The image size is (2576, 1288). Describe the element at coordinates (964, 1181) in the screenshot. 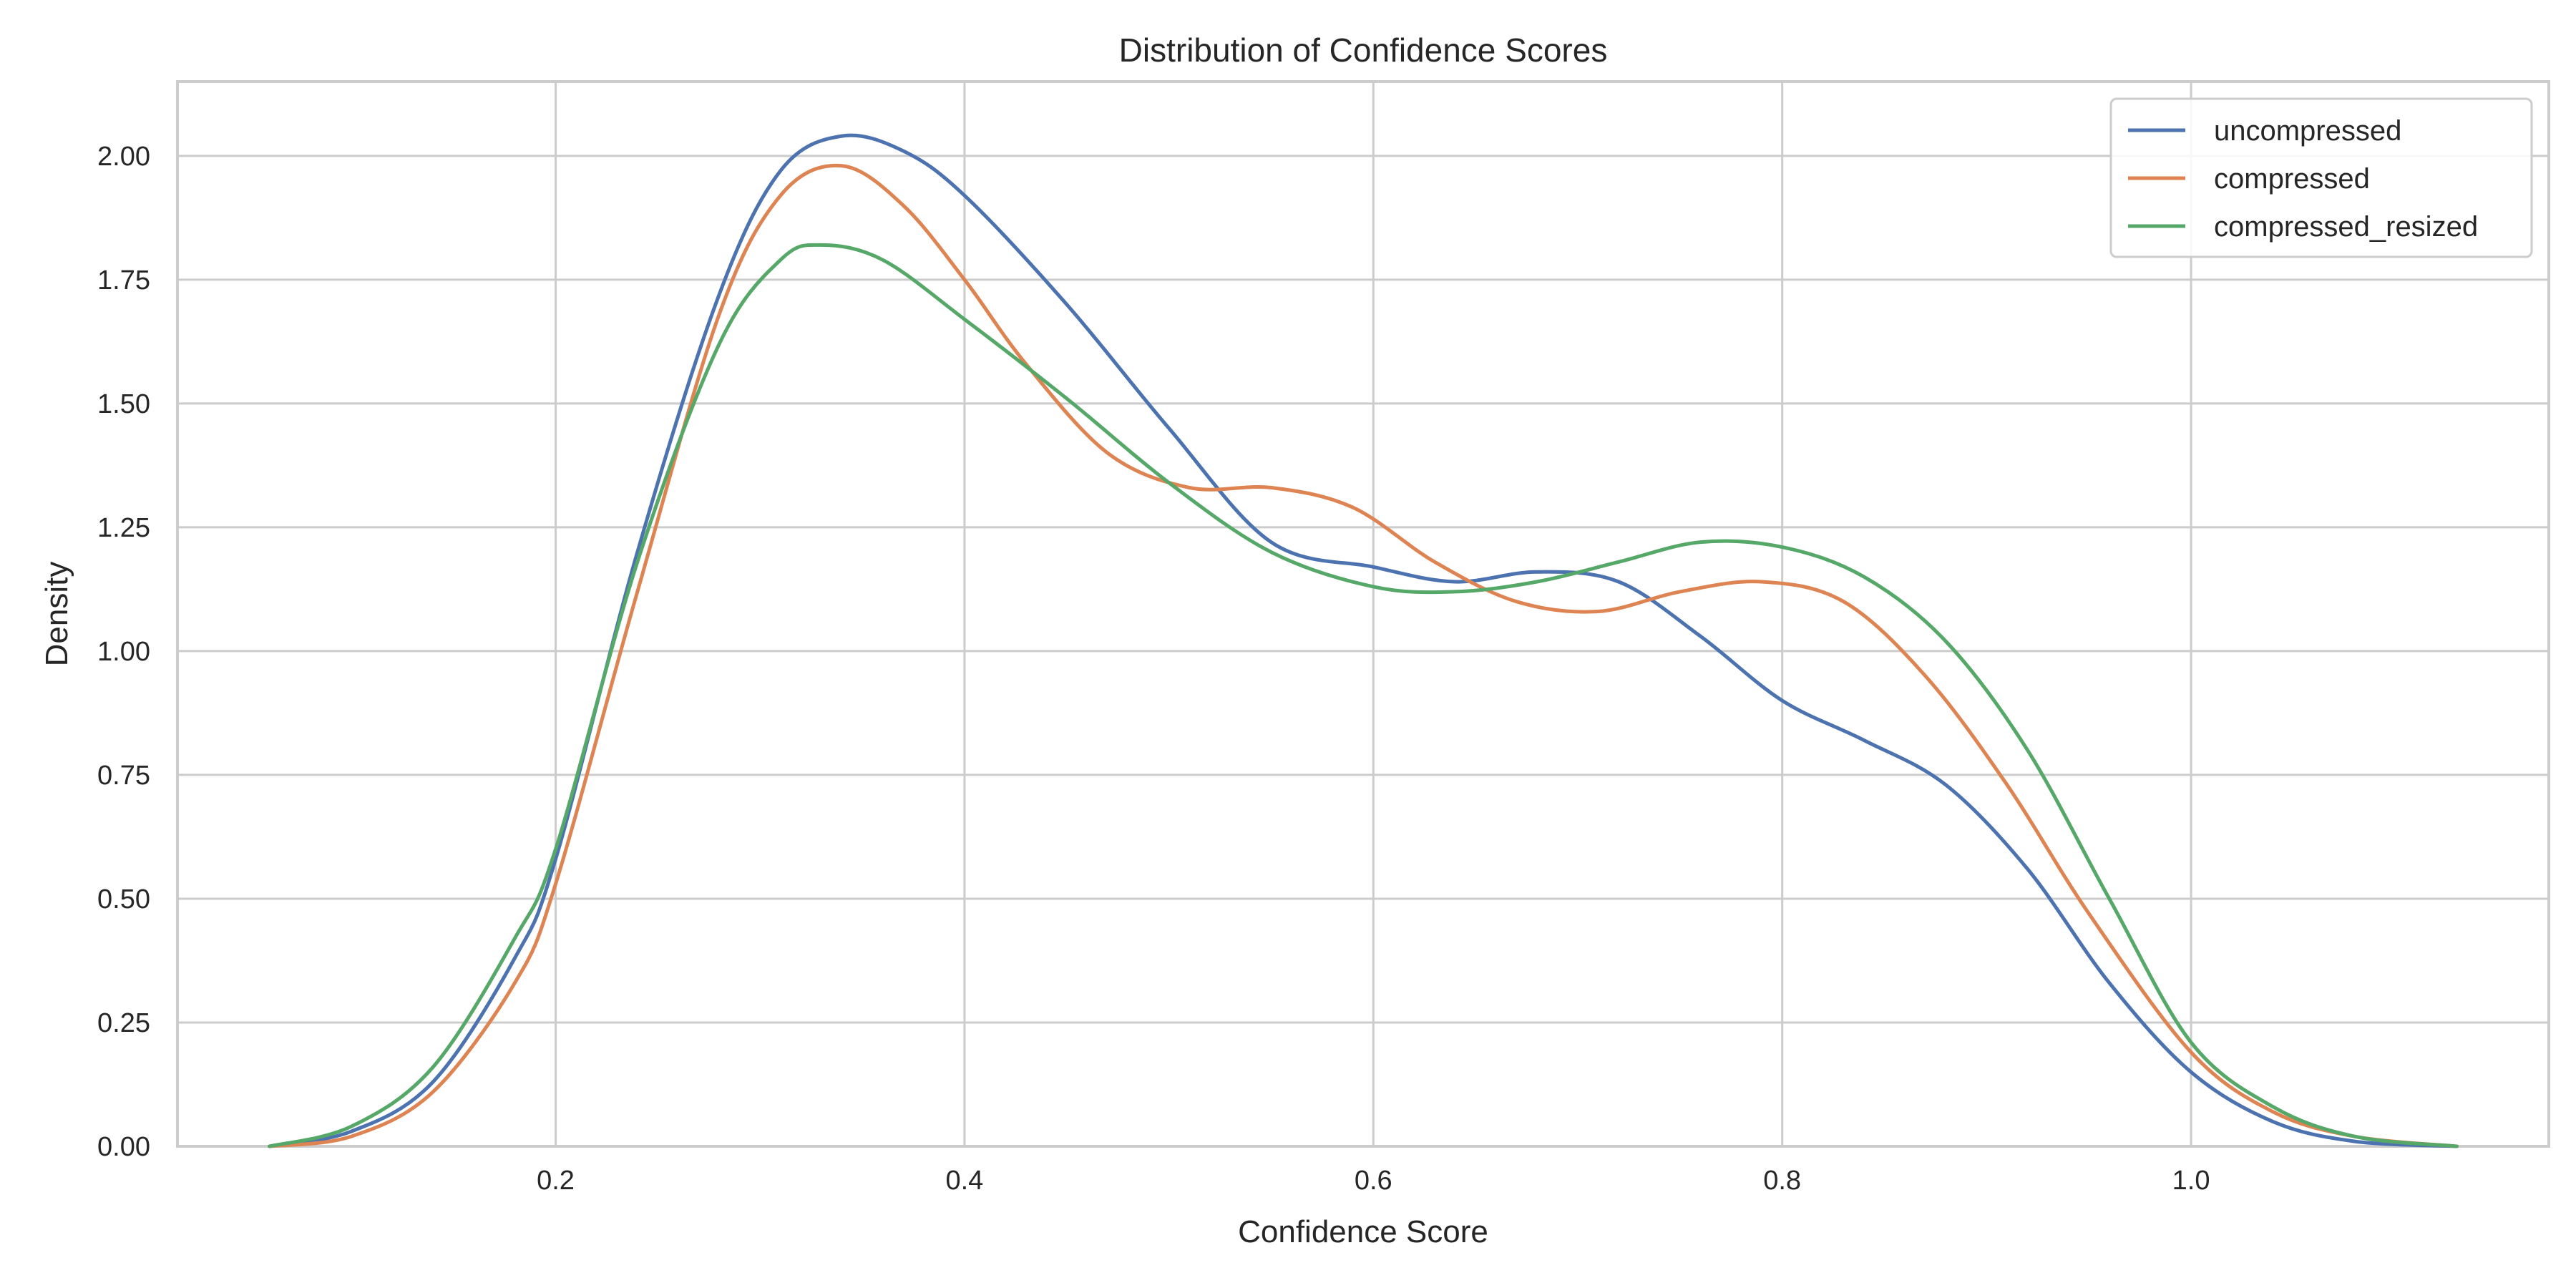

I see `x-tick-label: 0.4` at that location.